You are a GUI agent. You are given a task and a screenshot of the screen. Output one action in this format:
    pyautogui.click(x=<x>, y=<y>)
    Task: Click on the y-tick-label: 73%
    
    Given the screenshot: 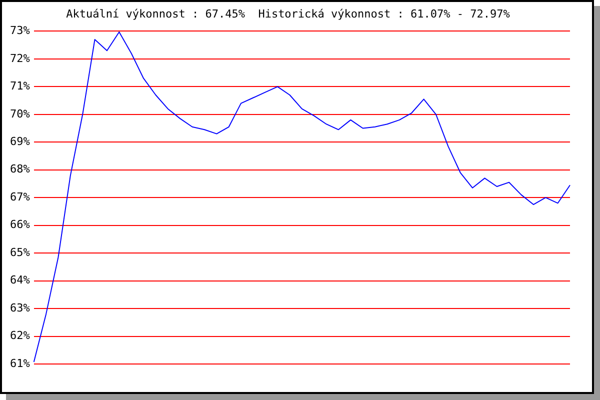 What is the action you would take?
    pyautogui.click(x=20, y=31)
    